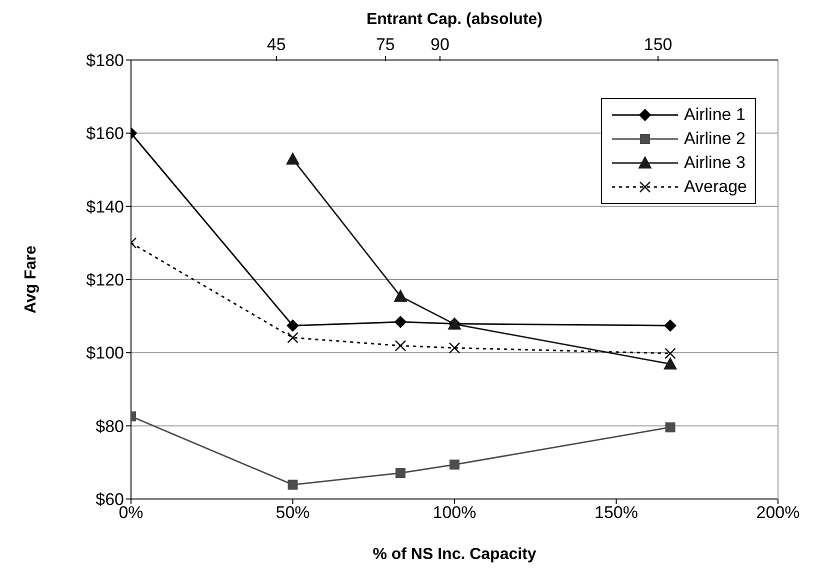  What do you see at coordinates (778, 512) in the screenshot?
I see `x-tick-label: 200%` at bounding box center [778, 512].